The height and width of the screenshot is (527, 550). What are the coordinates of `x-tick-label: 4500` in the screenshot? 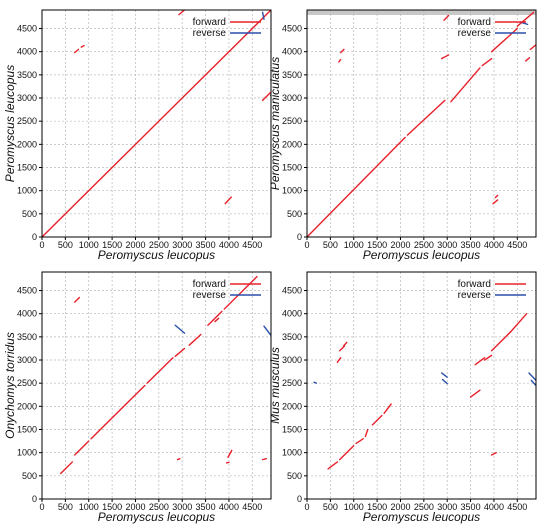 It's located at (517, 507).